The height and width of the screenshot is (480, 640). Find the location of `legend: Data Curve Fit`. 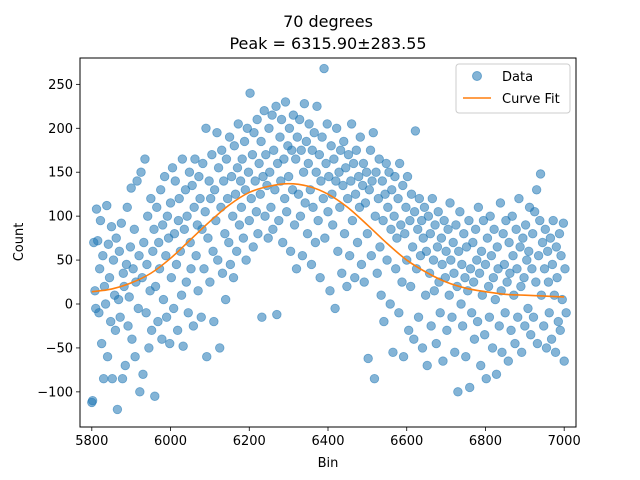

legend: Data Curve Fit is located at coordinates (513, 88).